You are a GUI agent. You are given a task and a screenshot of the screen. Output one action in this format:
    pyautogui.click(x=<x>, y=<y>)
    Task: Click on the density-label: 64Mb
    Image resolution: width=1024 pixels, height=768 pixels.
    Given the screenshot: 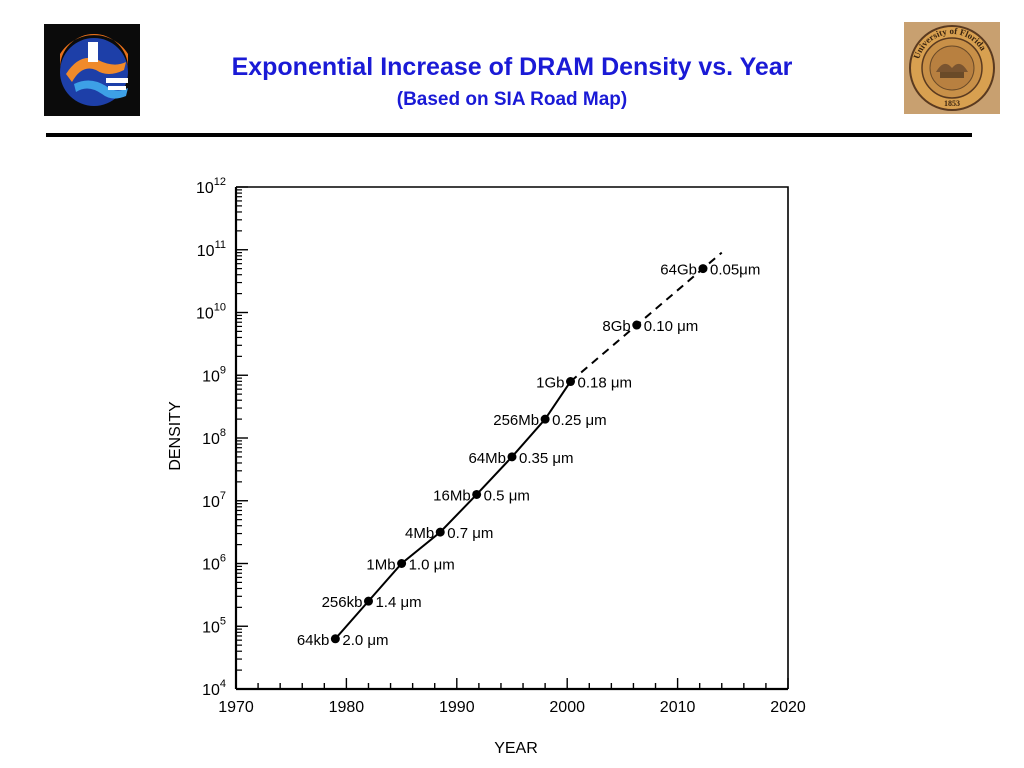 What is the action you would take?
    pyautogui.click(x=487, y=458)
    